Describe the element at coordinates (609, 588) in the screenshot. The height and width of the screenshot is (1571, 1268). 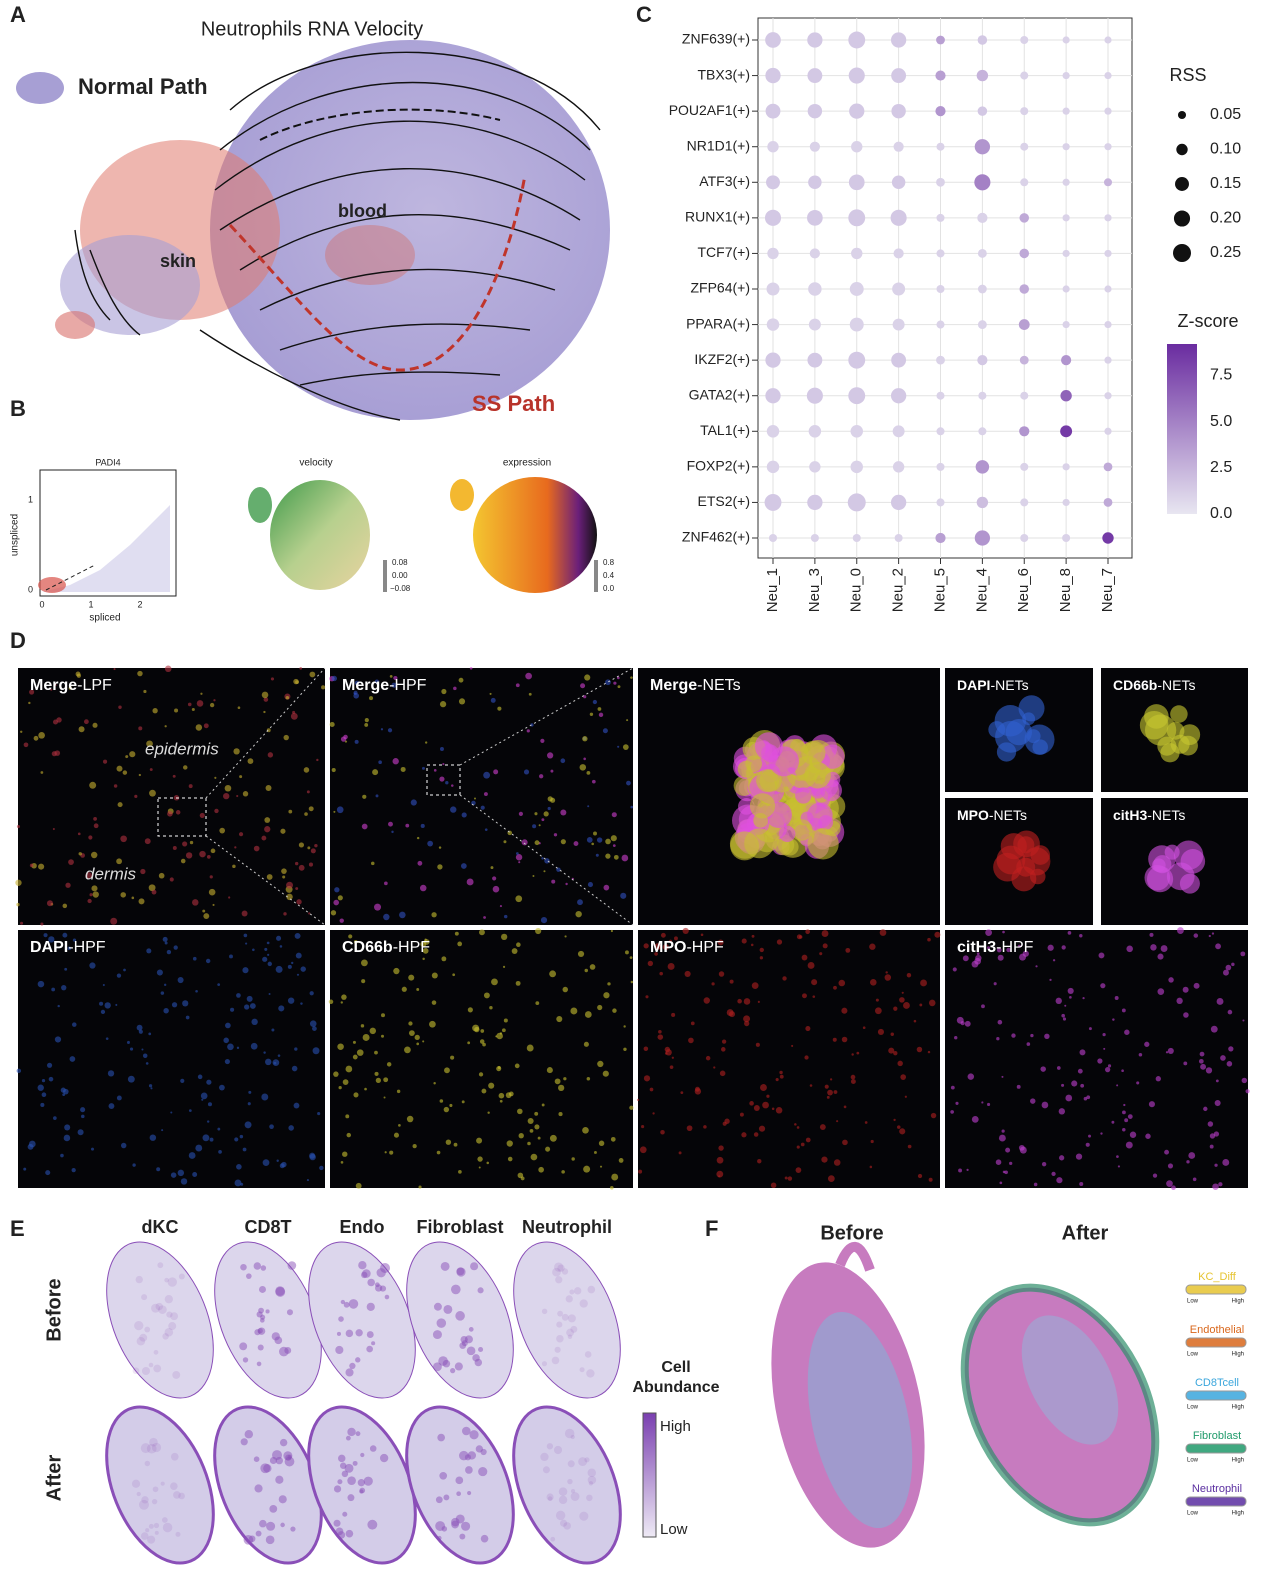
I see `colorbar-tick: 0.0` at that location.